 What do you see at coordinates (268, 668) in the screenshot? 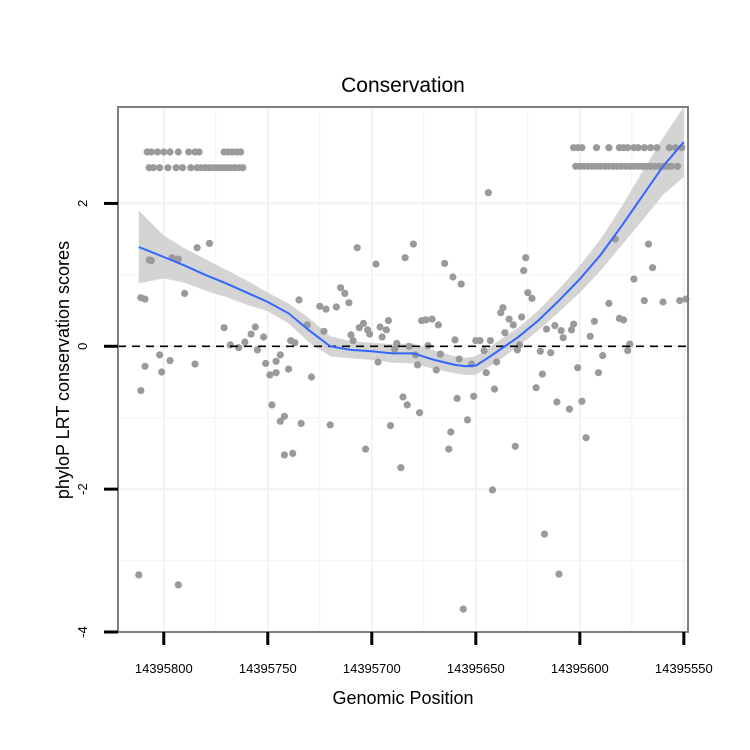
I see `x-tick-label: 14395750` at bounding box center [268, 668].